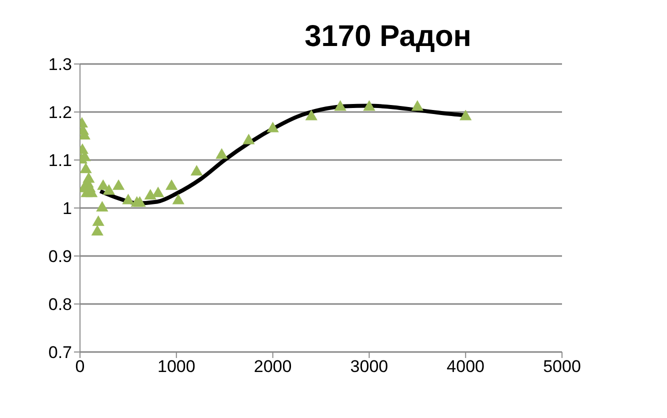 The height and width of the screenshot is (418, 667). Describe the element at coordinates (60, 256) in the screenshot. I see `y-tick-label: 0.9` at that location.